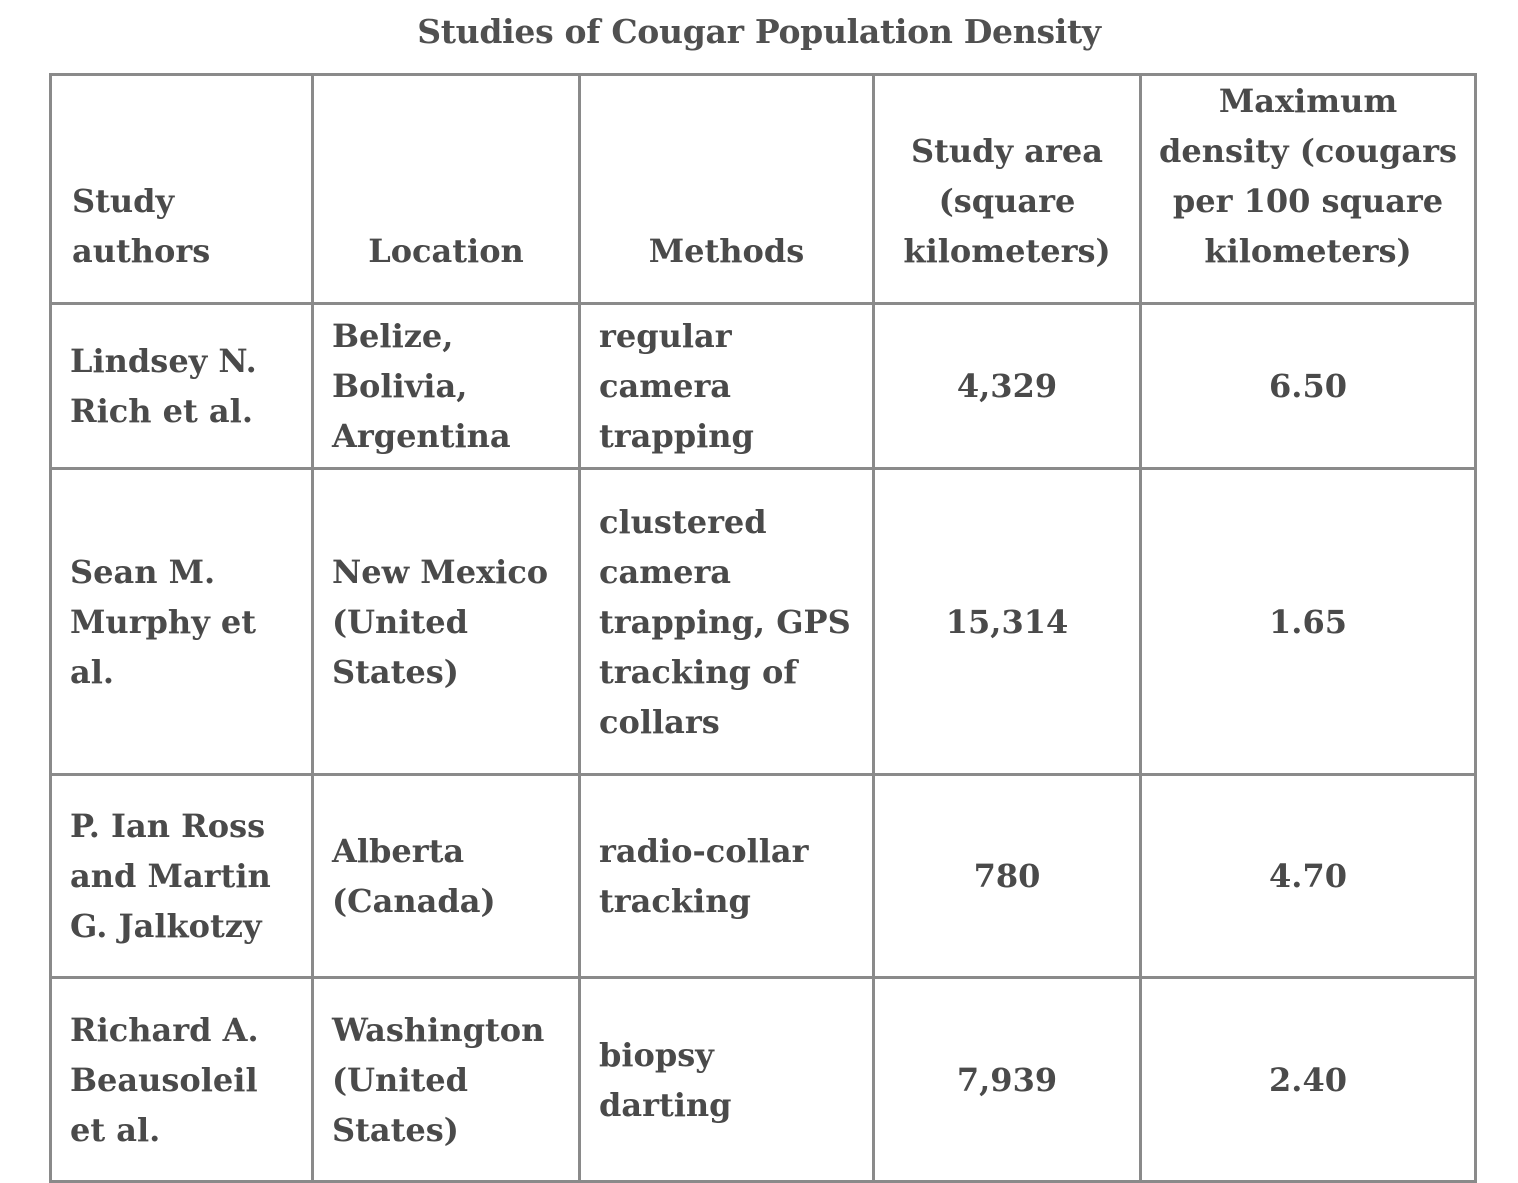 Image resolution: width=1518 pixels, height=1183 pixels. I want to click on cell-methods: radio-collar tracking, so click(726, 876).